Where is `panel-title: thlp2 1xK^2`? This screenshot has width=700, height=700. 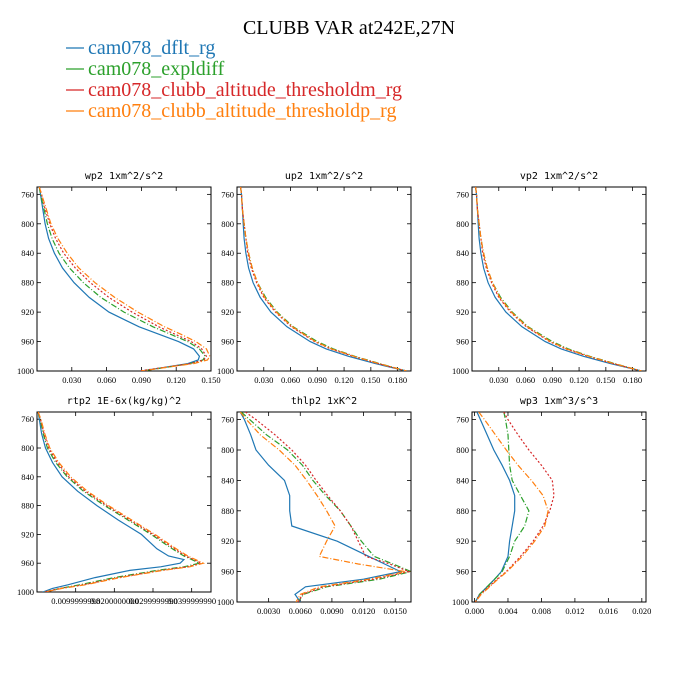
panel-title: thlp2 1xK^2 is located at coordinates (324, 401).